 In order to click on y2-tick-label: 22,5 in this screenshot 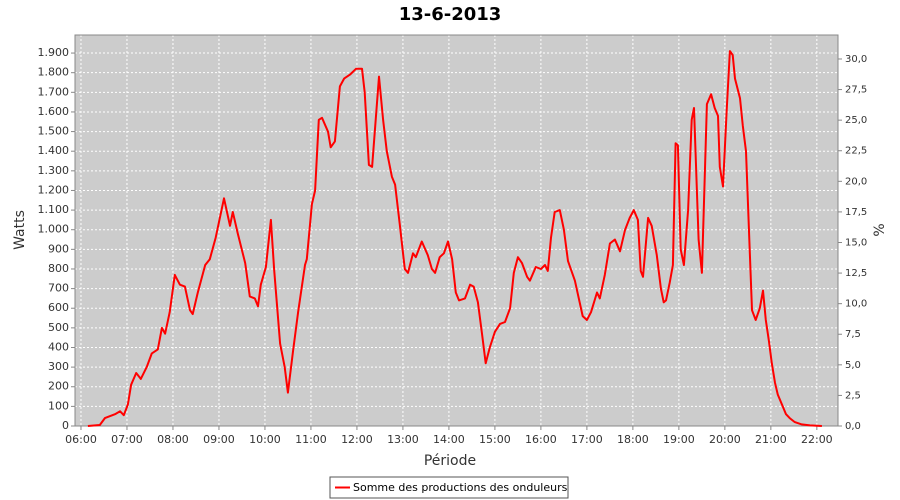, I will do `click(856, 151)`.